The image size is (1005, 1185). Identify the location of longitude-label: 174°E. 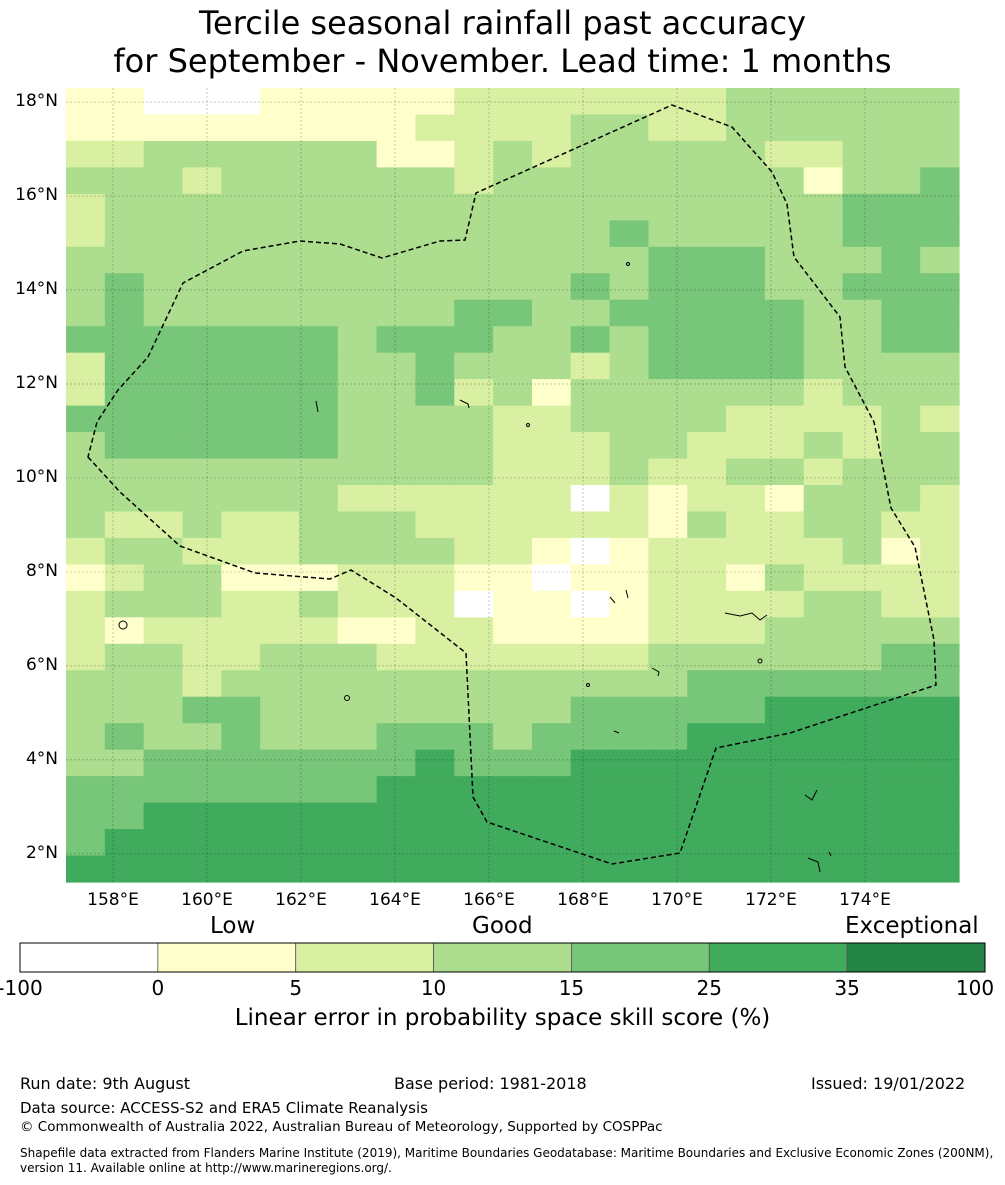
(865, 900).